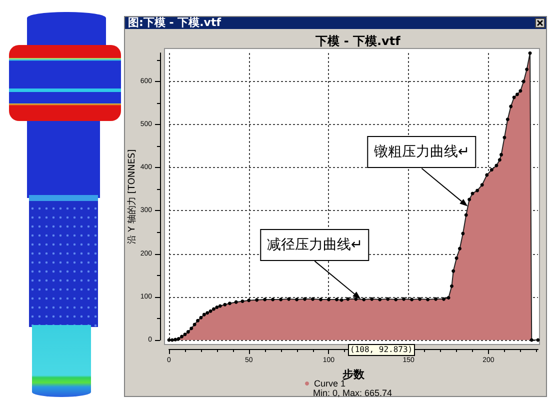 The image size is (554, 404). What do you see at coordinates (358, 41) in the screenshot?
I see `chart-subtitle: 下模 - 下模.vtf` at bounding box center [358, 41].